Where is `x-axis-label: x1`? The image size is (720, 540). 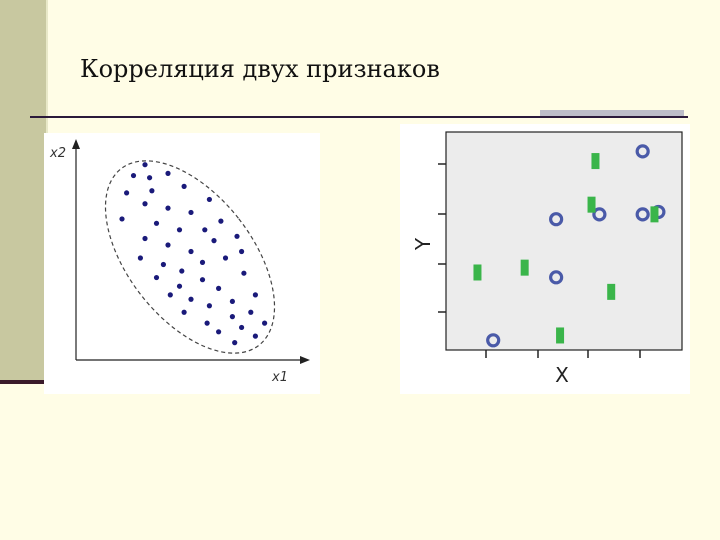
x-axis-label: x1 is located at coordinates (279, 377).